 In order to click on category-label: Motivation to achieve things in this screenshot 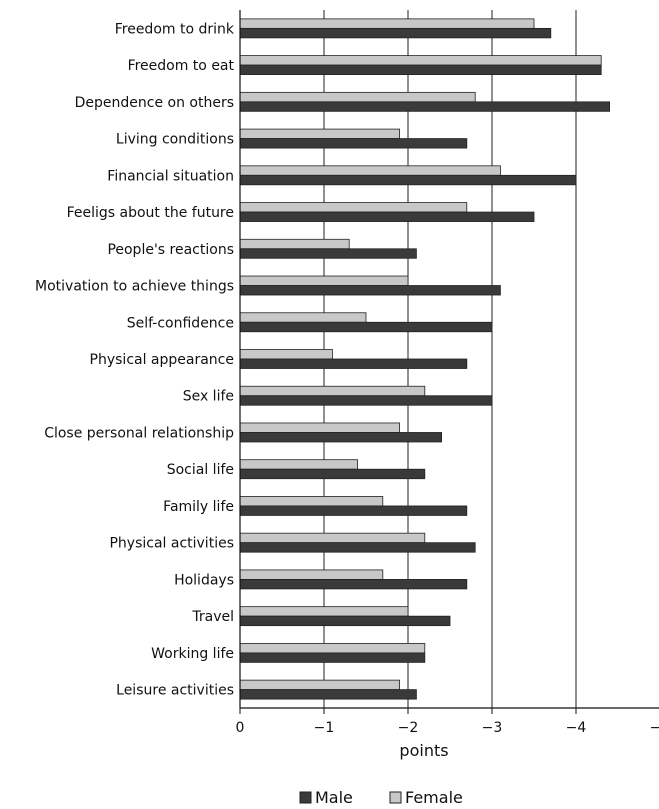, I will do `click(134, 287)`.